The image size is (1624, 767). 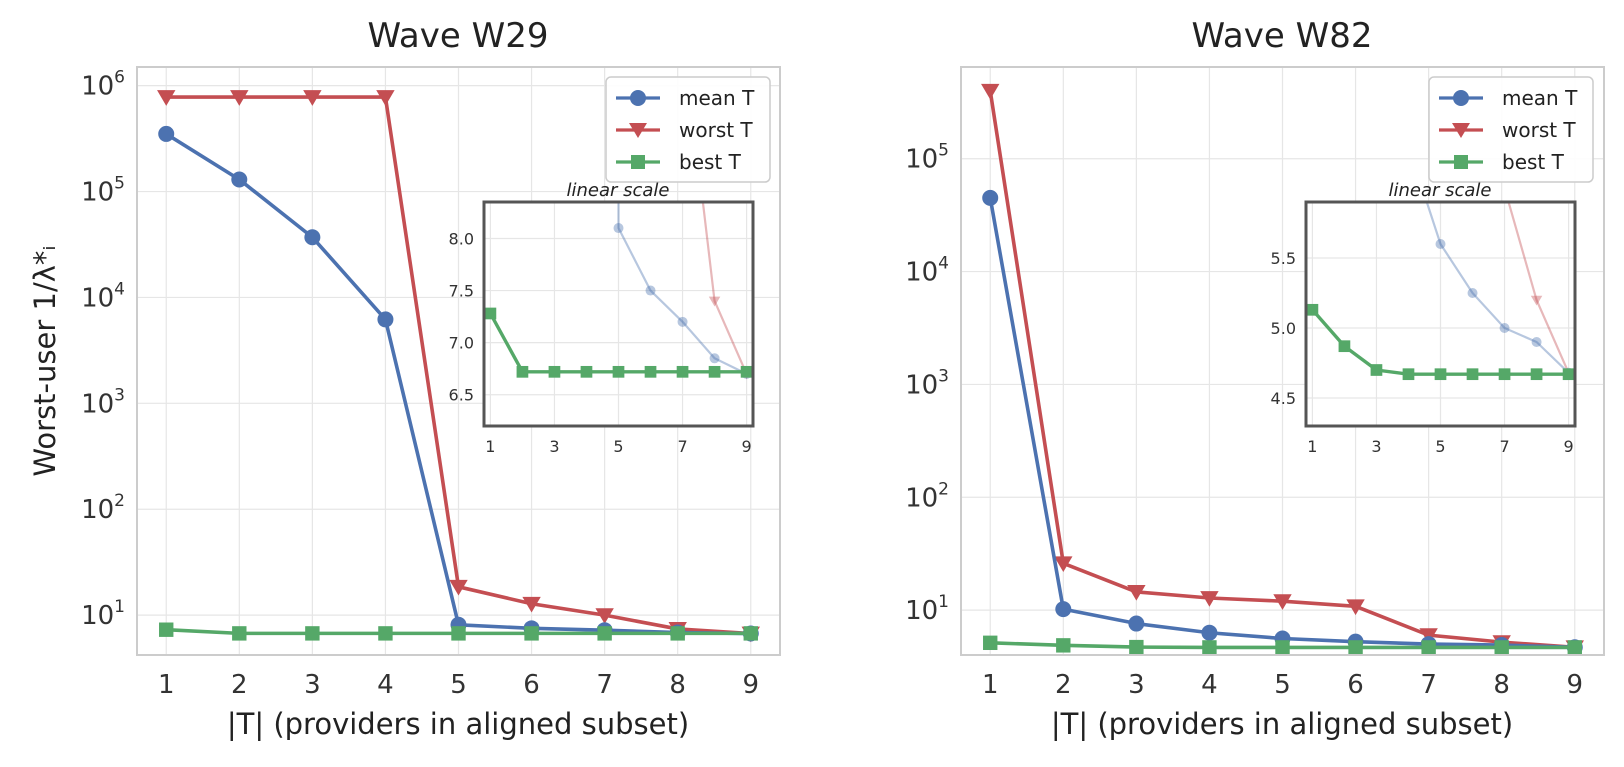 I want to click on inset-x-tick-label: 1, so click(x=1312, y=446).